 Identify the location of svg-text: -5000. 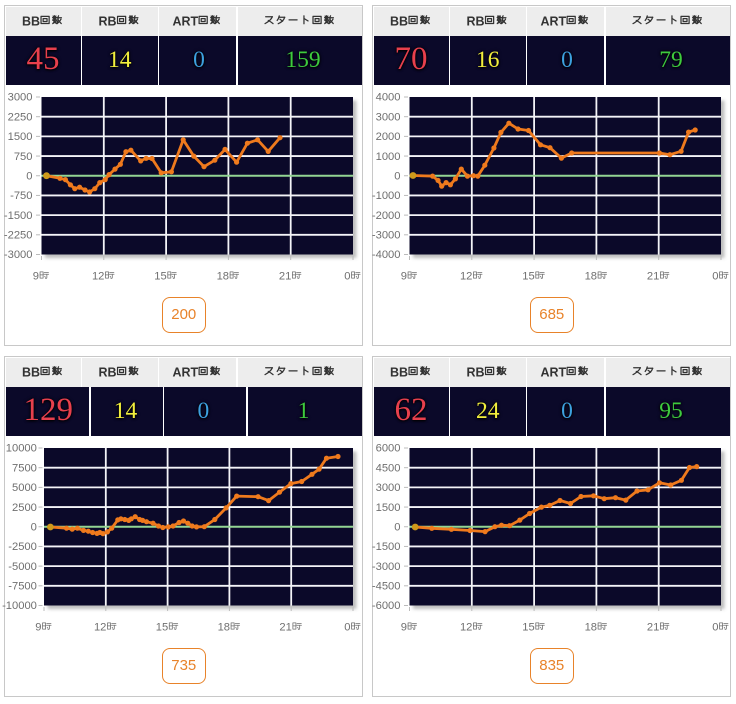
(22, 567).